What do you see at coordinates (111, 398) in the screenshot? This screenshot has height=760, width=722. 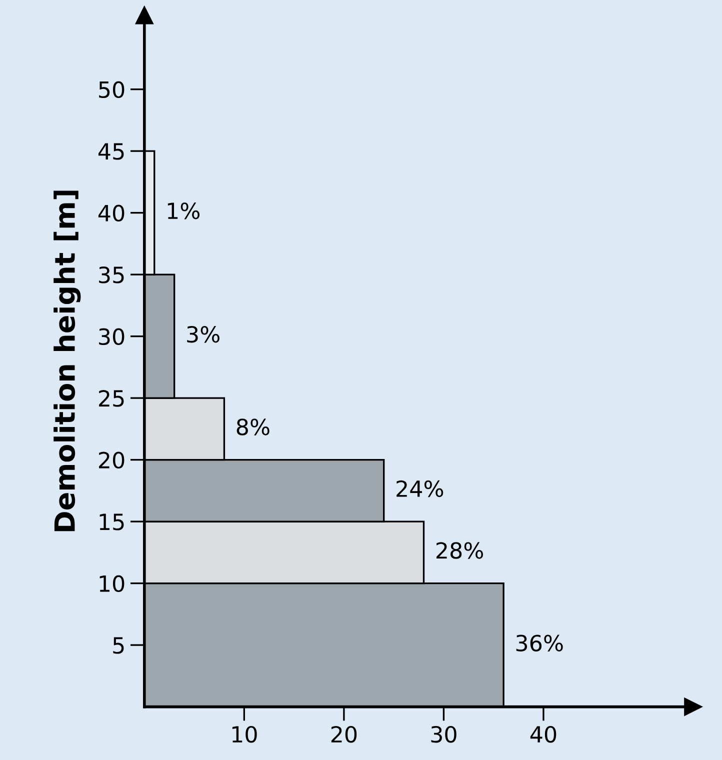 I see `y-tick-label: 25` at bounding box center [111, 398].